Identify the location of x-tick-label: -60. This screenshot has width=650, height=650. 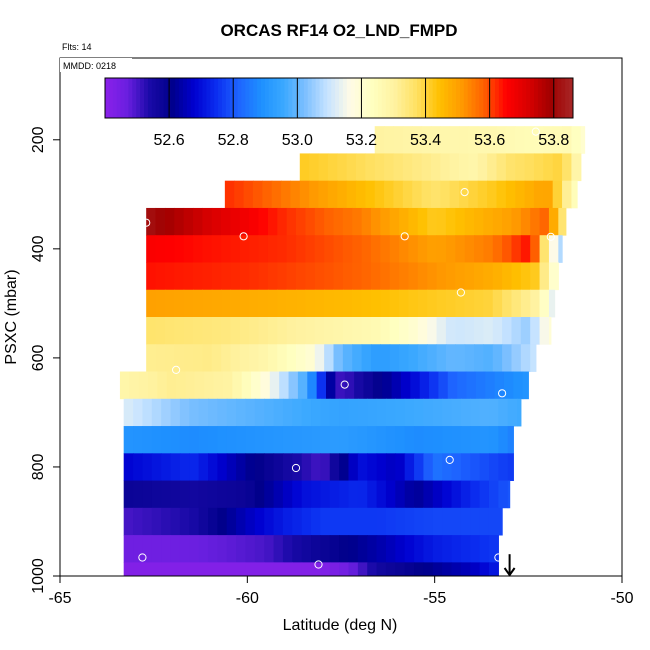
(247, 598).